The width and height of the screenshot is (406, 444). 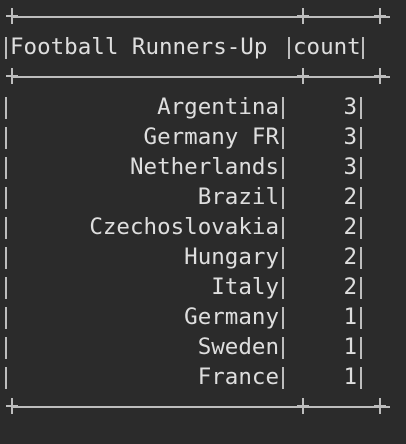 I want to click on country-cell: Sweden, so click(x=238, y=347).